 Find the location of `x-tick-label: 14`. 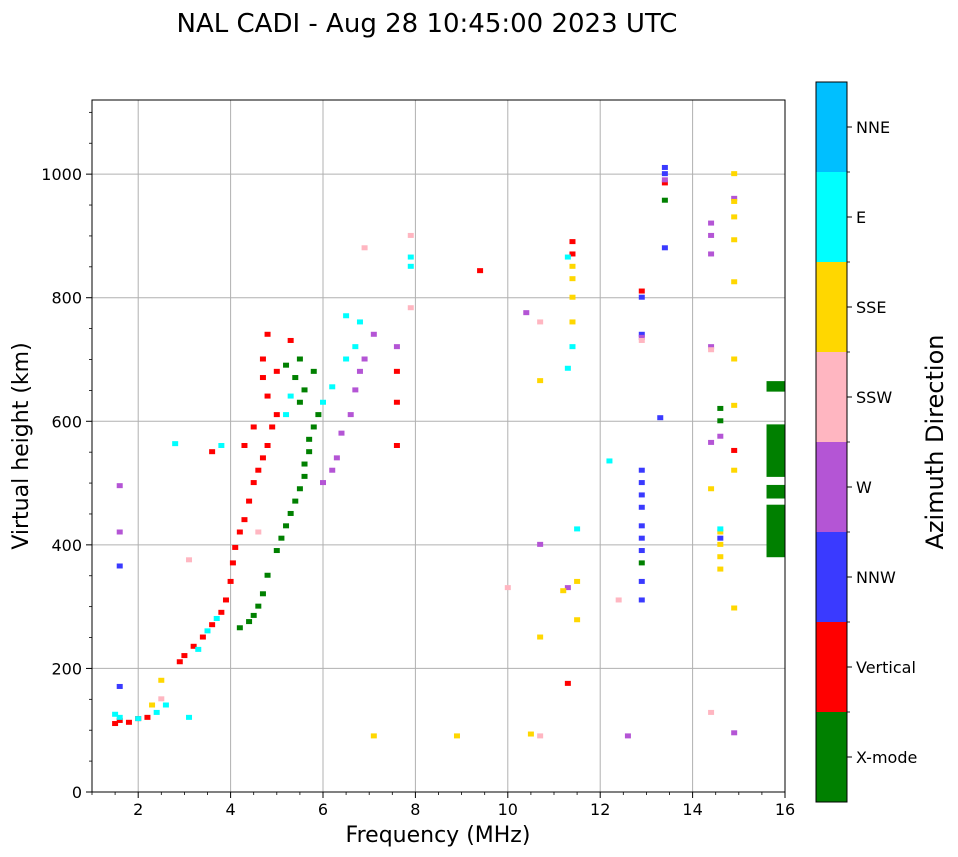

x-tick-label: 14 is located at coordinates (692, 809).